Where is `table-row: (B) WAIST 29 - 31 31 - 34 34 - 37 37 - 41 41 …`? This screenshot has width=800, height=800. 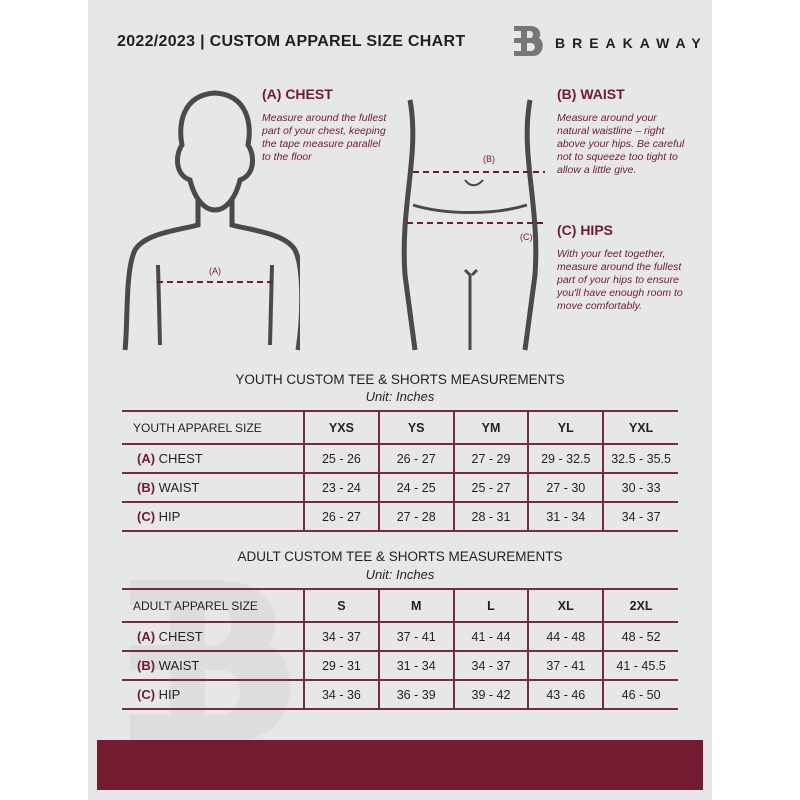 table-row: (B) WAIST 29 - 31 31 - 34 34 - 37 37 - 41 41 … is located at coordinates (400, 665).